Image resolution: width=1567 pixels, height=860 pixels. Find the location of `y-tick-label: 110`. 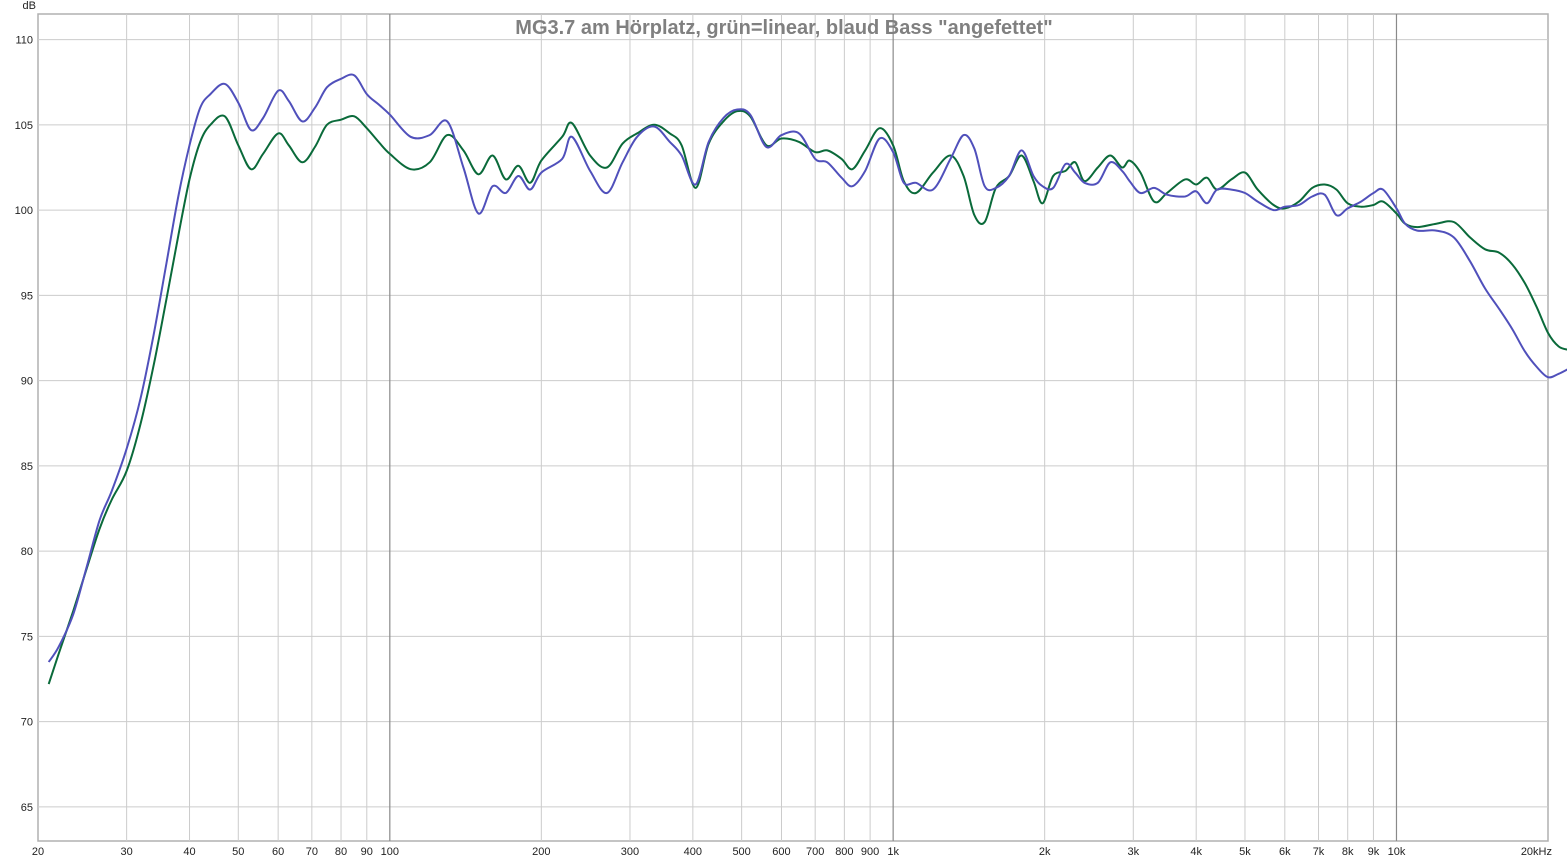

y-tick-label: 110 is located at coordinates (24, 41).